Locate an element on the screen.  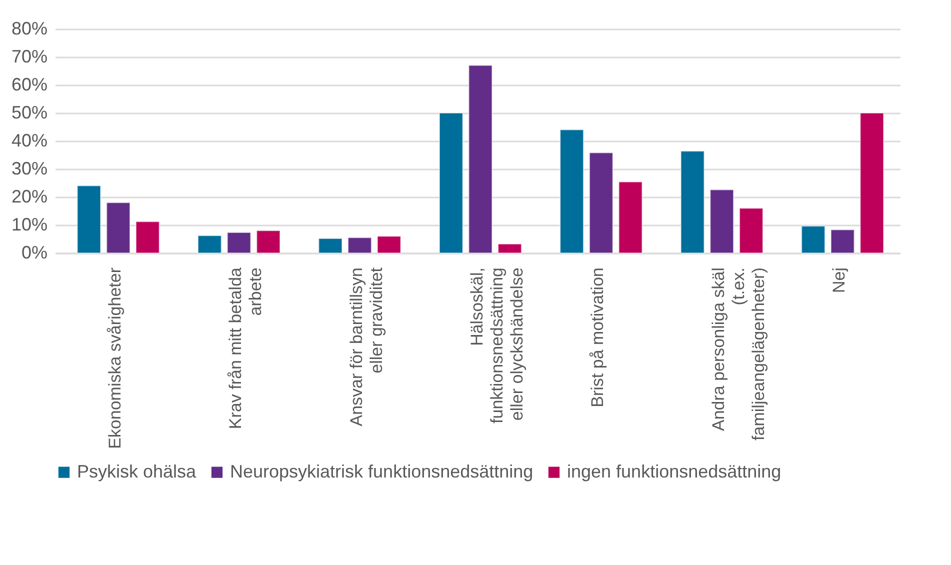
x-tick-label: Krav från mitt betalda arbete is located at coordinates (246, 348).